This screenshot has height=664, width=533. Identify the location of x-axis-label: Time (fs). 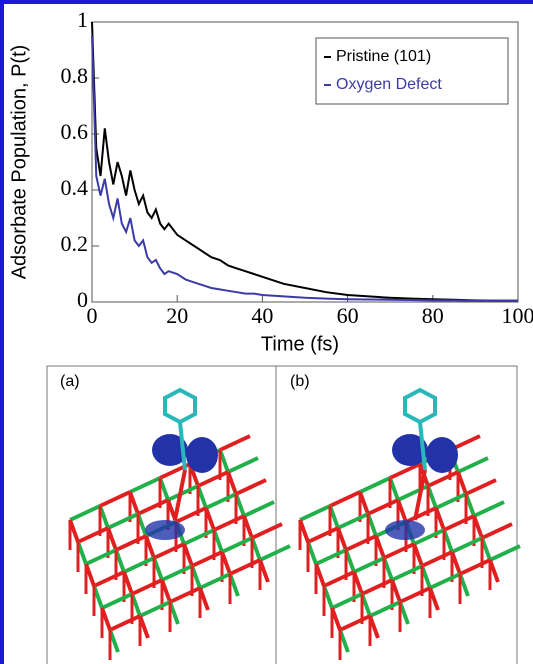
(300, 344).